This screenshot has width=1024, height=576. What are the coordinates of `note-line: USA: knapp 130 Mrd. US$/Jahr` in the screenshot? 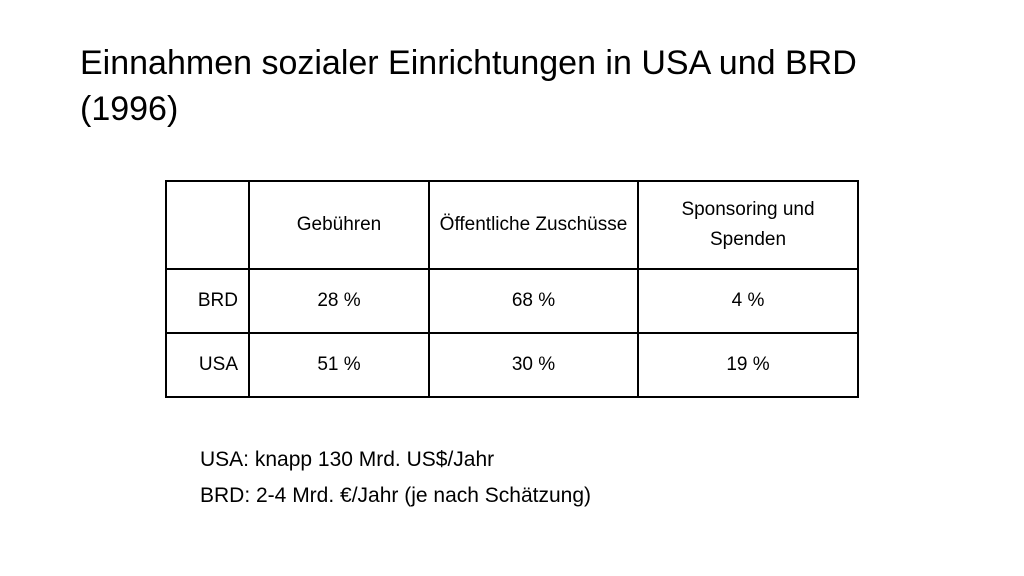 It's located at (347, 459).